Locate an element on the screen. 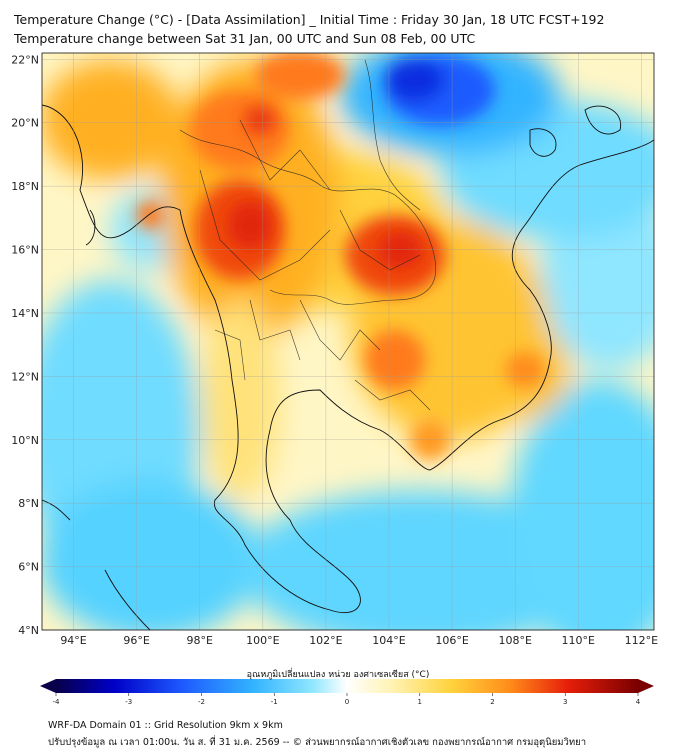 The image size is (676, 756). colorbar-tick-label: 1 is located at coordinates (420, 702).